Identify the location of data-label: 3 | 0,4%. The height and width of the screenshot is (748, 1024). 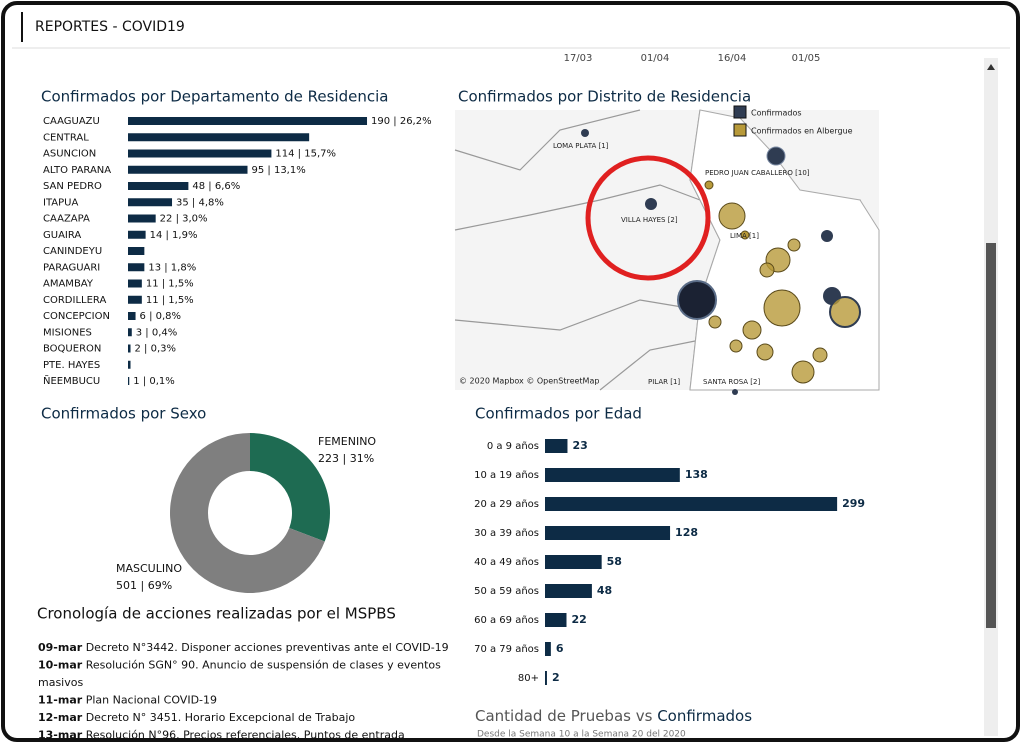
(157, 332).